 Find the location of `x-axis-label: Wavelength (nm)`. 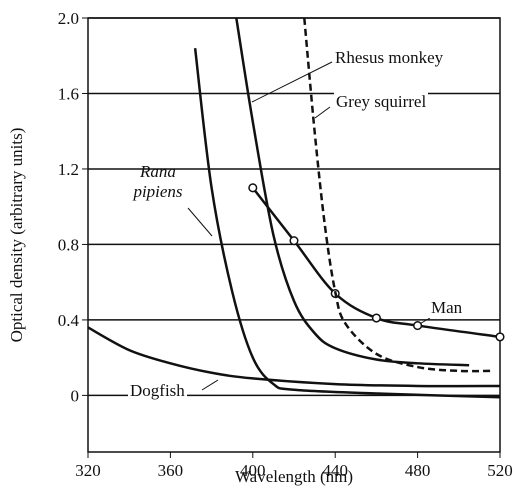

x-axis-label: Wavelength (nm) is located at coordinates (294, 476).